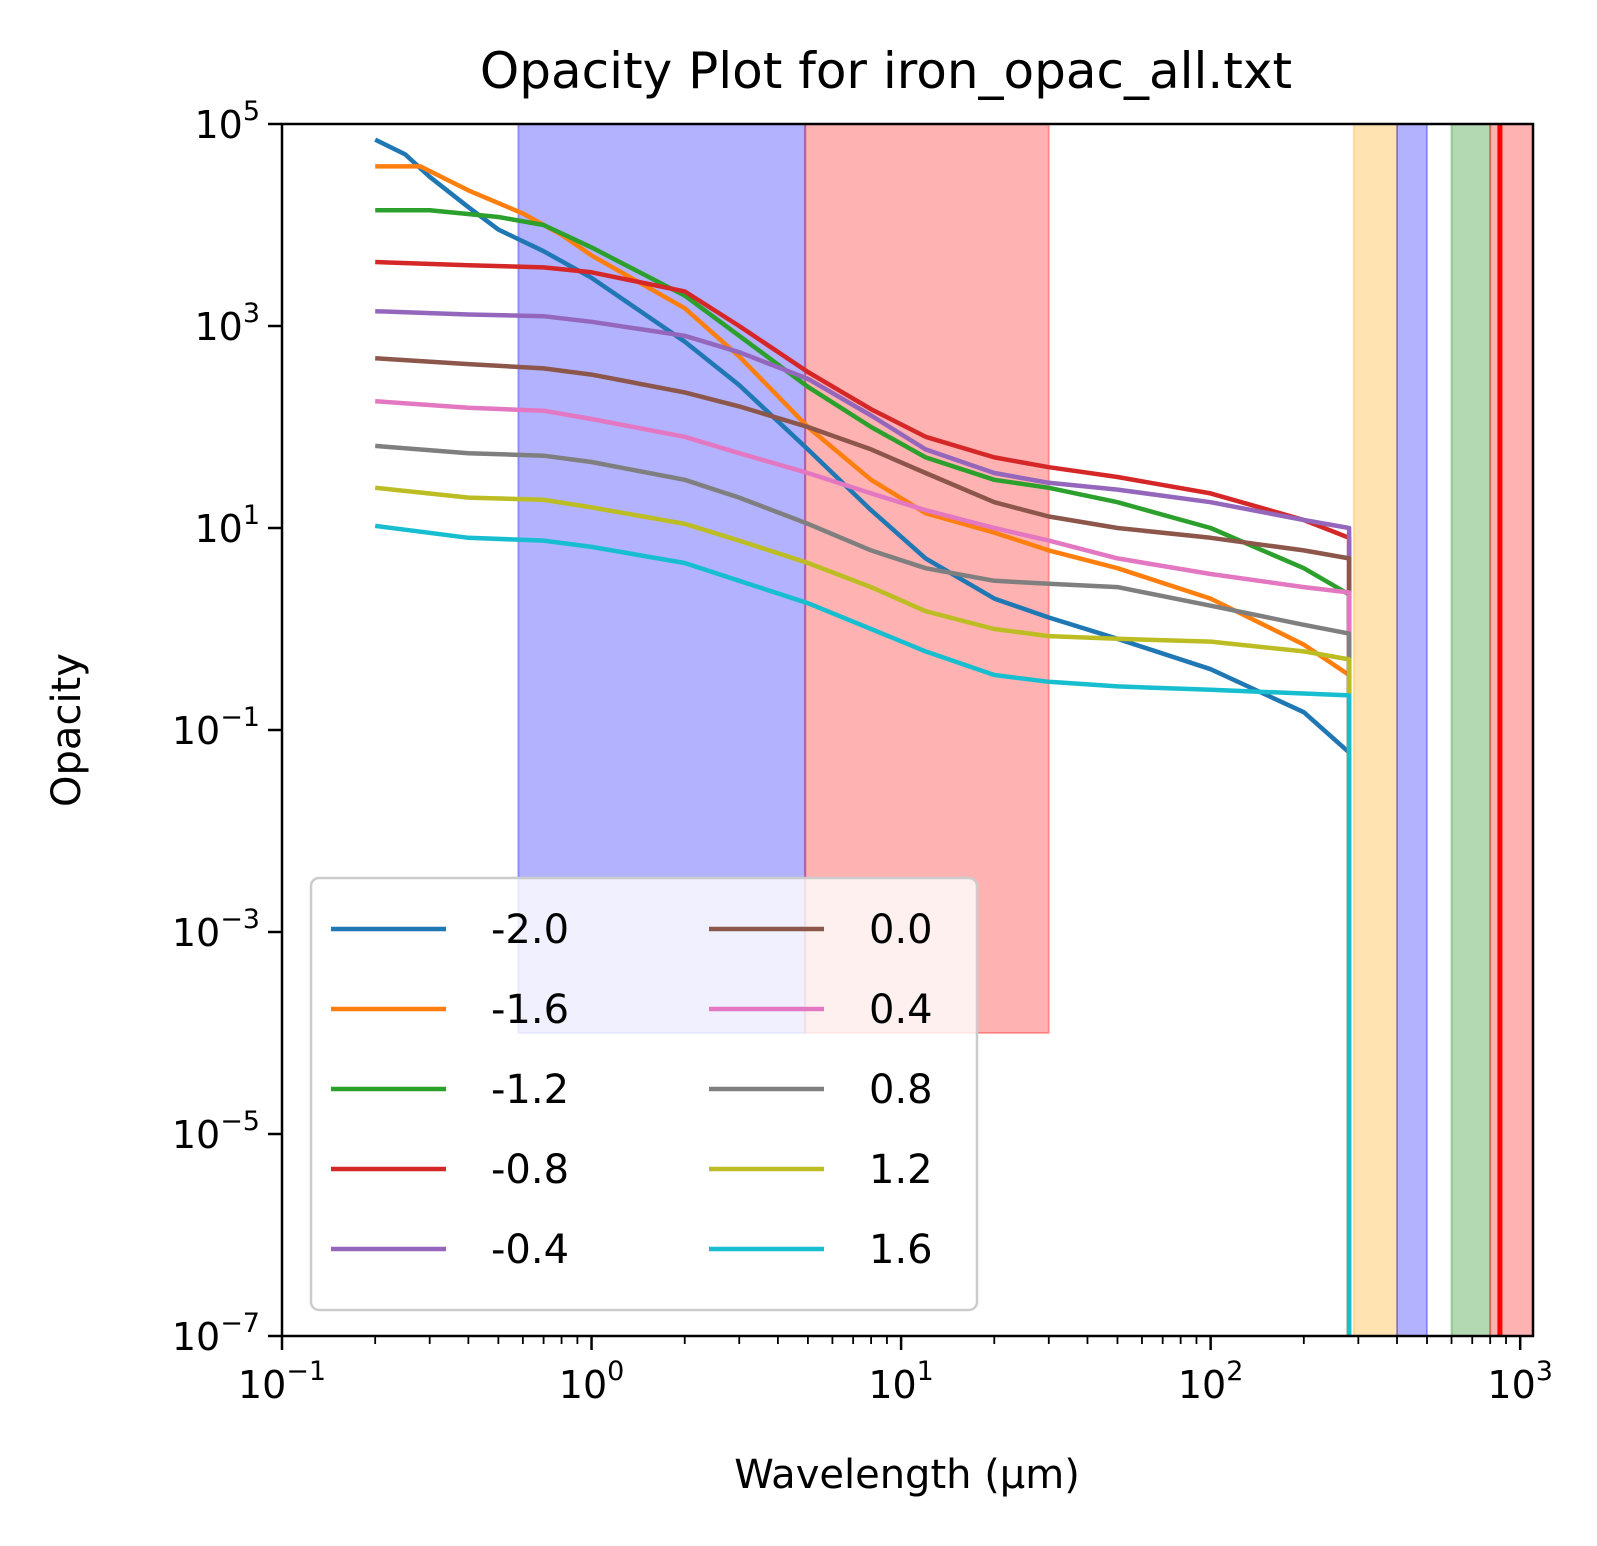 The height and width of the screenshot is (1546, 1597). What do you see at coordinates (901, 1250) in the screenshot?
I see `legend-label-10: 1.6` at bounding box center [901, 1250].